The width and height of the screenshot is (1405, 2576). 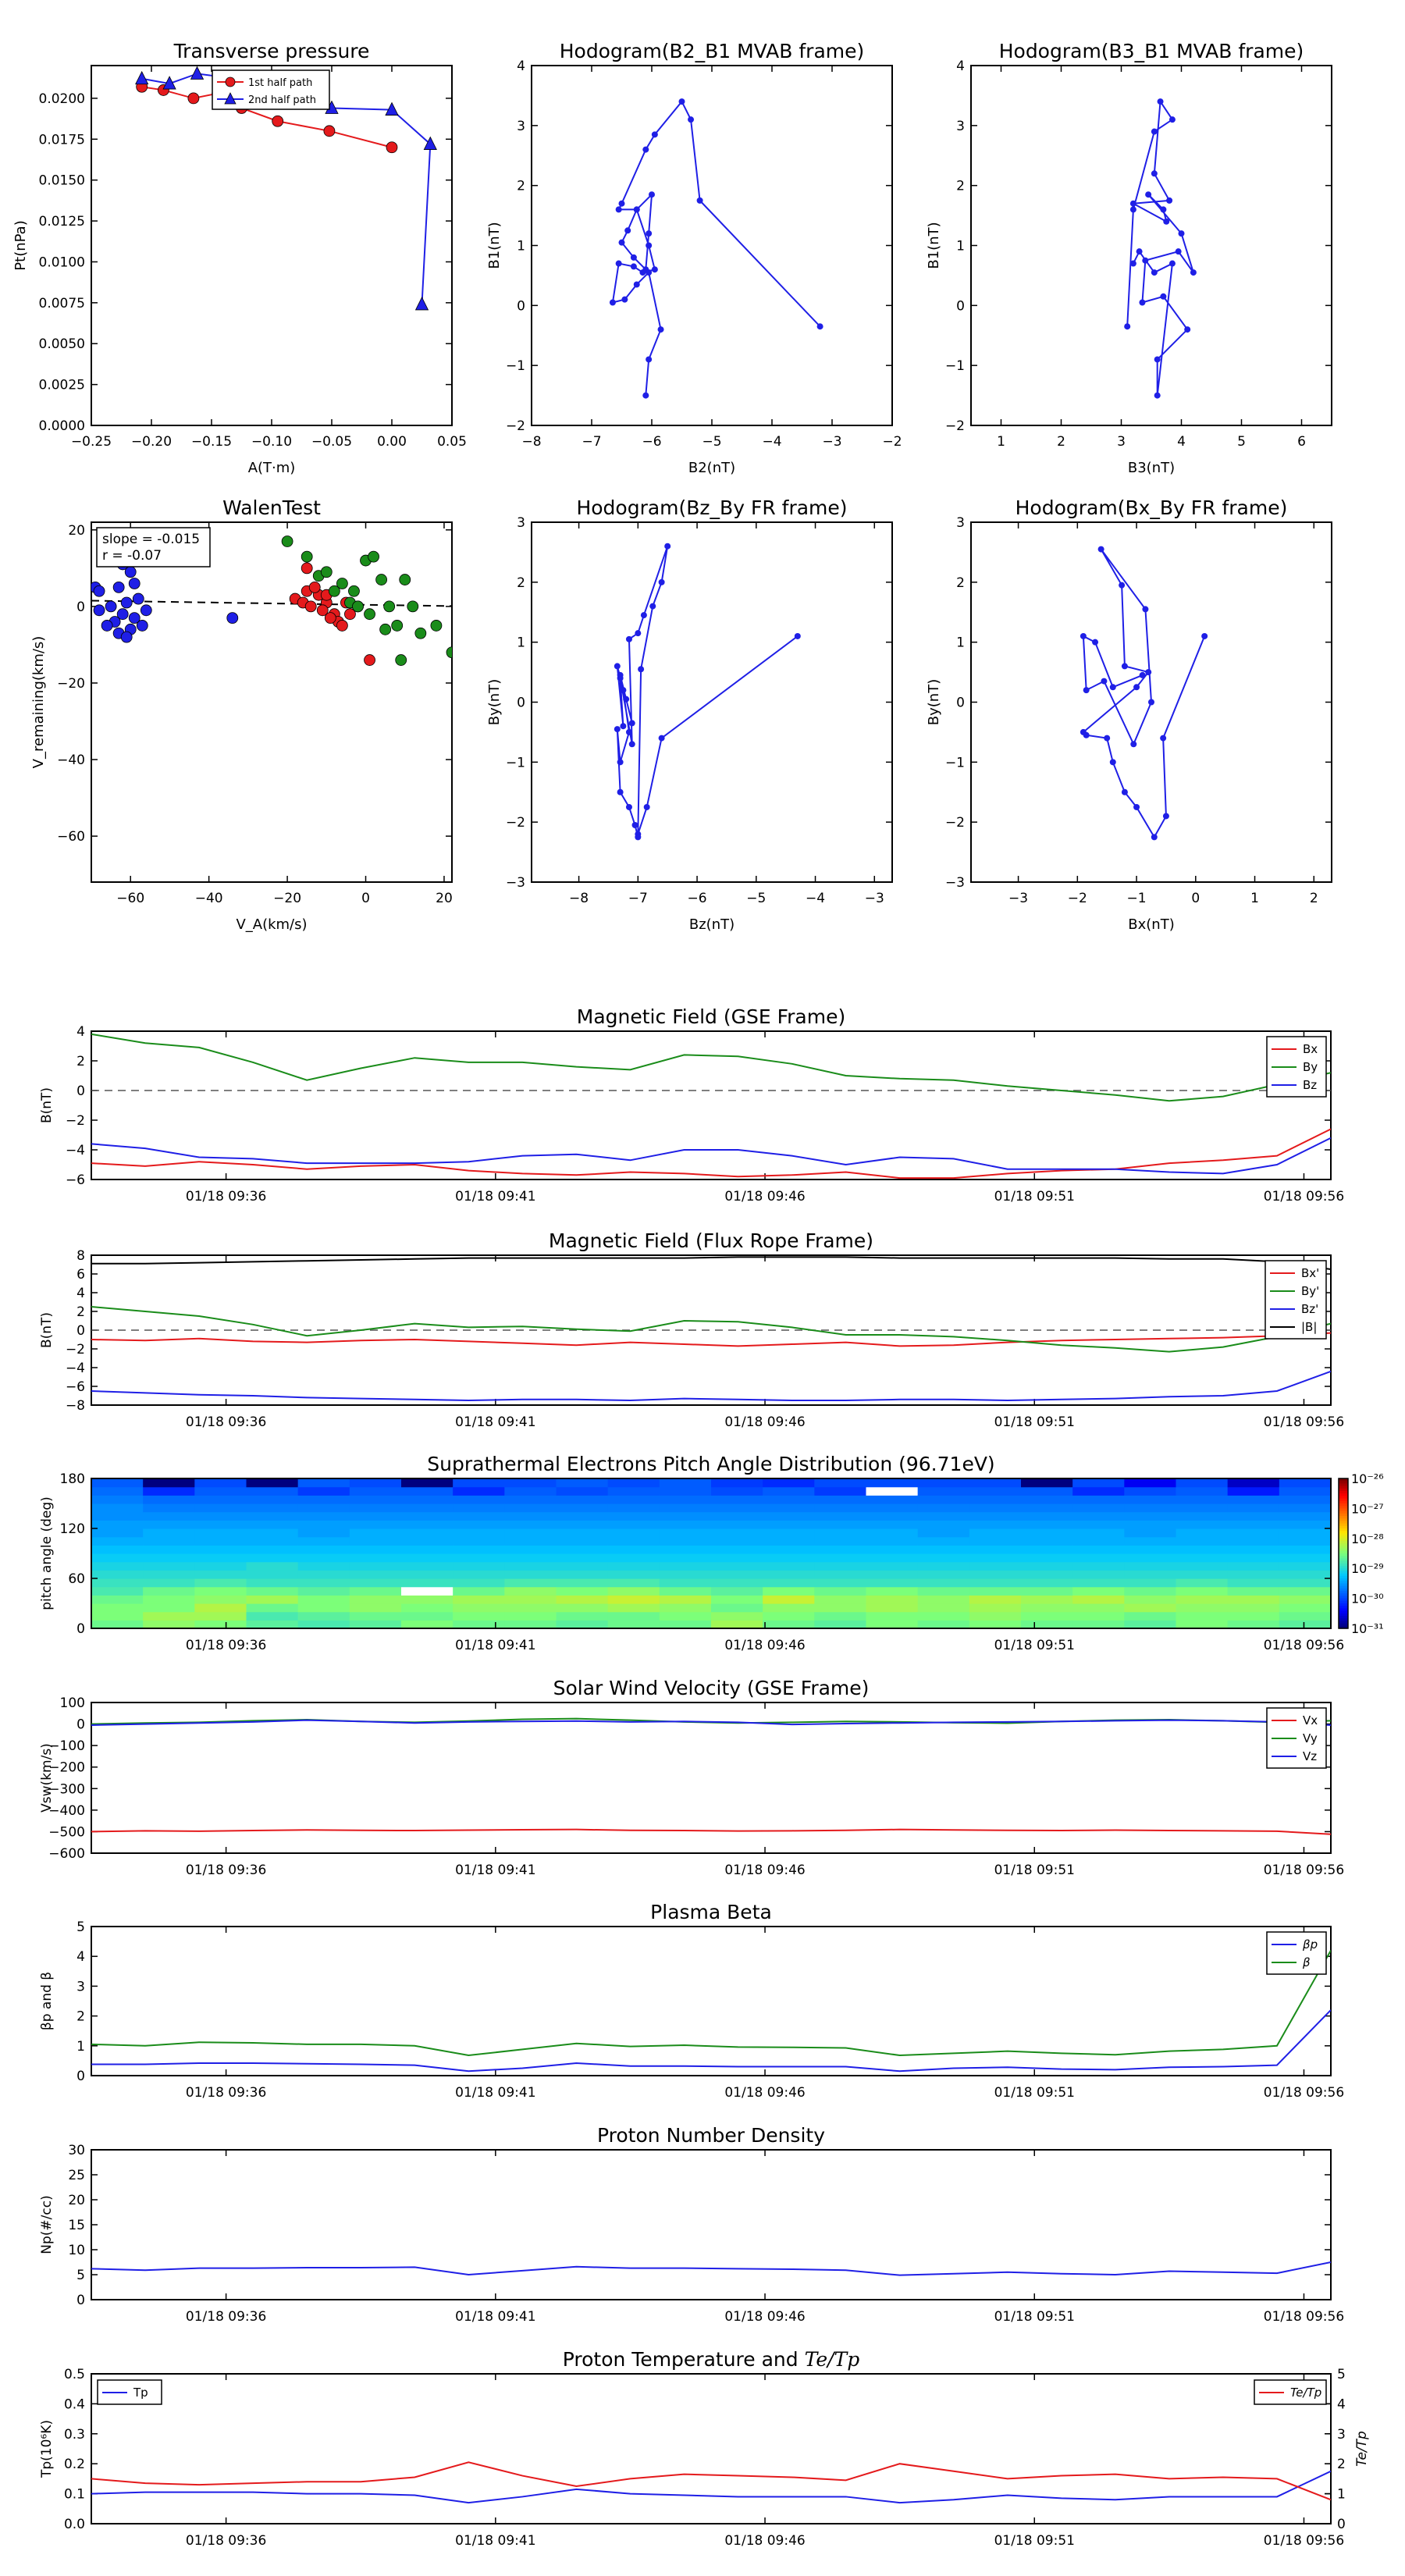 I want to click on x-tick-label: 1, so click(x=1001, y=442).